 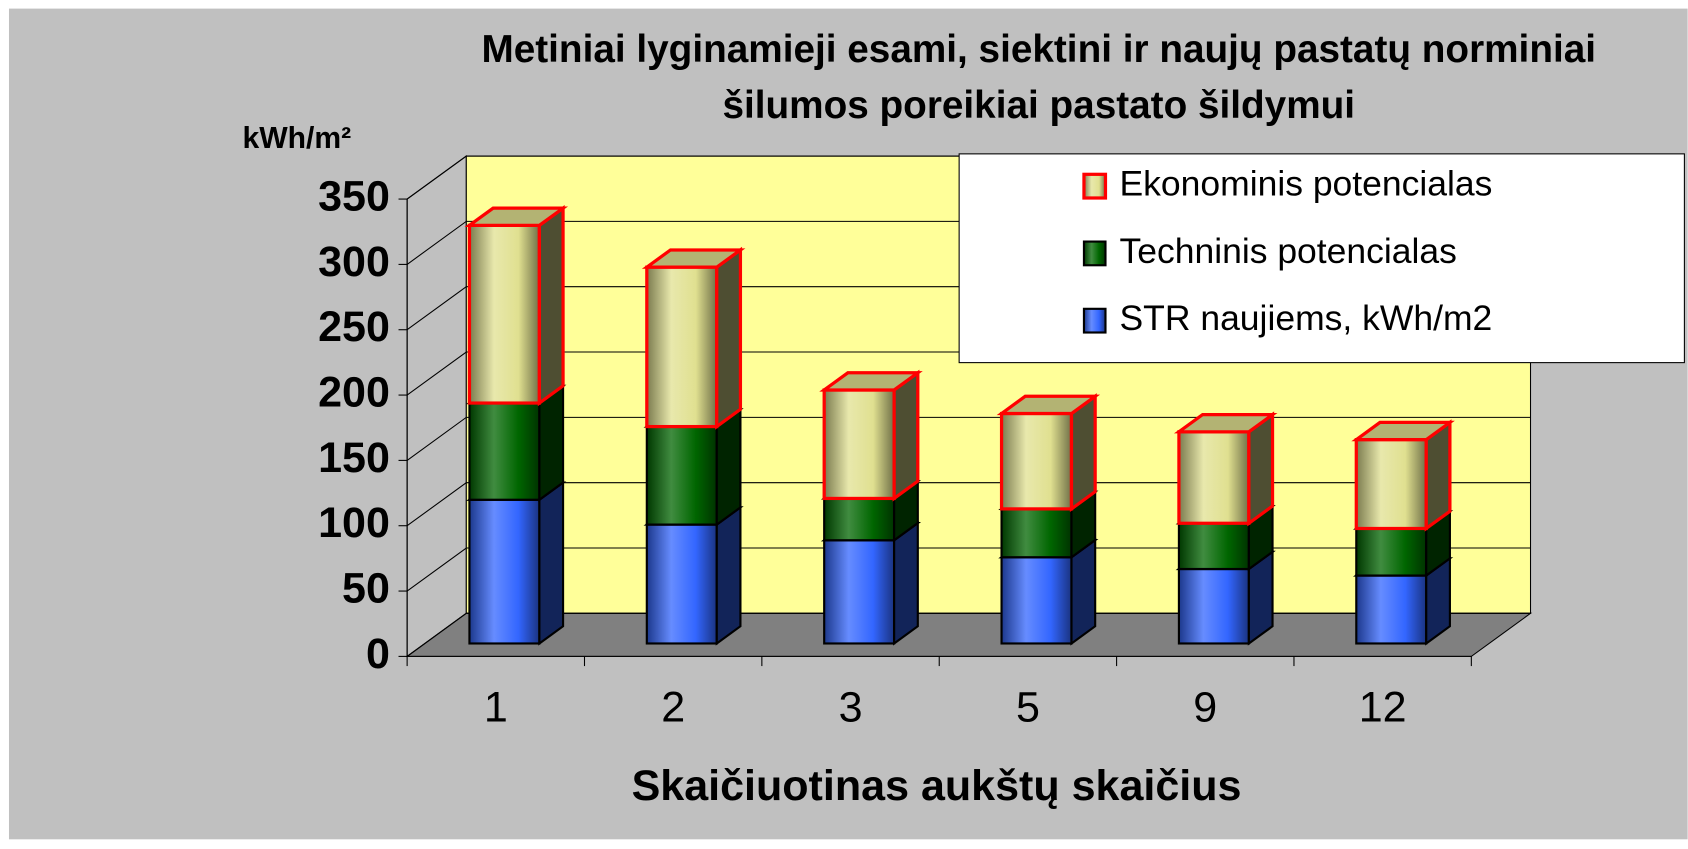 What do you see at coordinates (851, 708) in the screenshot?
I see `x-tick-label: 3` at bounding box center [851, 708].